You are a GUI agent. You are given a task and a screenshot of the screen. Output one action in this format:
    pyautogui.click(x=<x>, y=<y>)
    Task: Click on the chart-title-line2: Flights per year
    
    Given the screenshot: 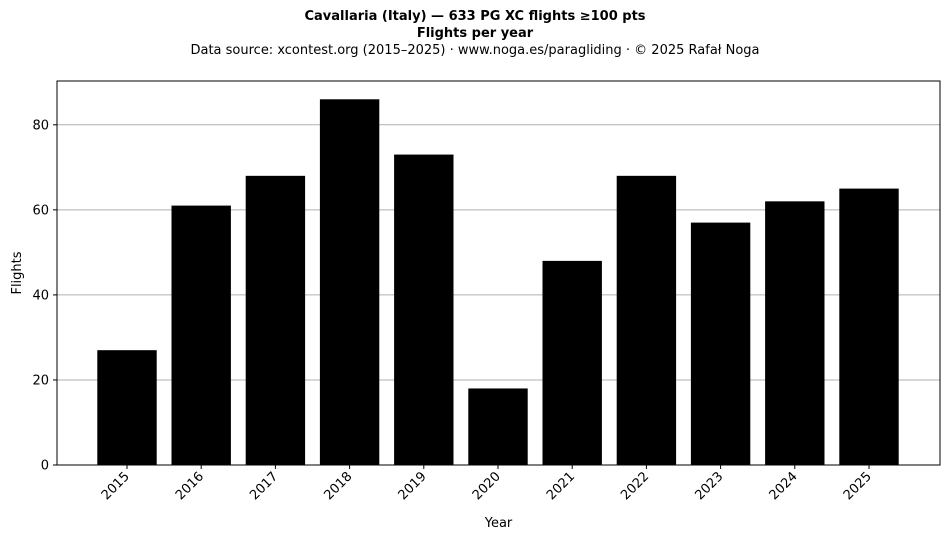 What is the action you would take?
    pyautogui.click(x=475, y=33)
    